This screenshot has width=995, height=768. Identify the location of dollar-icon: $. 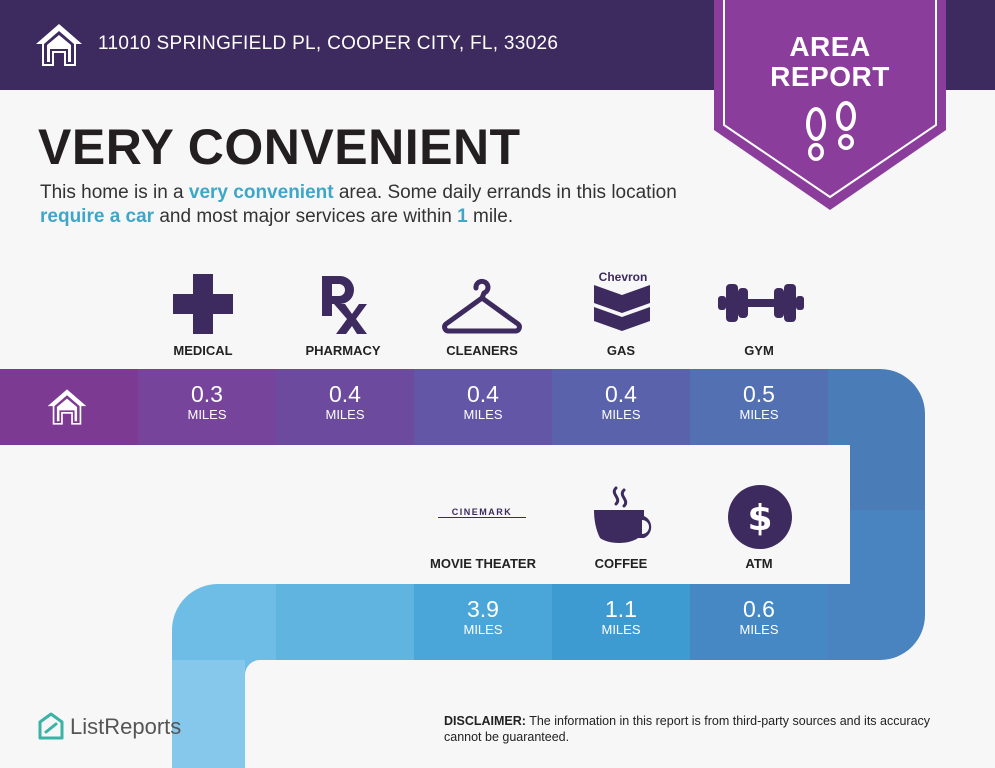
(760, 517).